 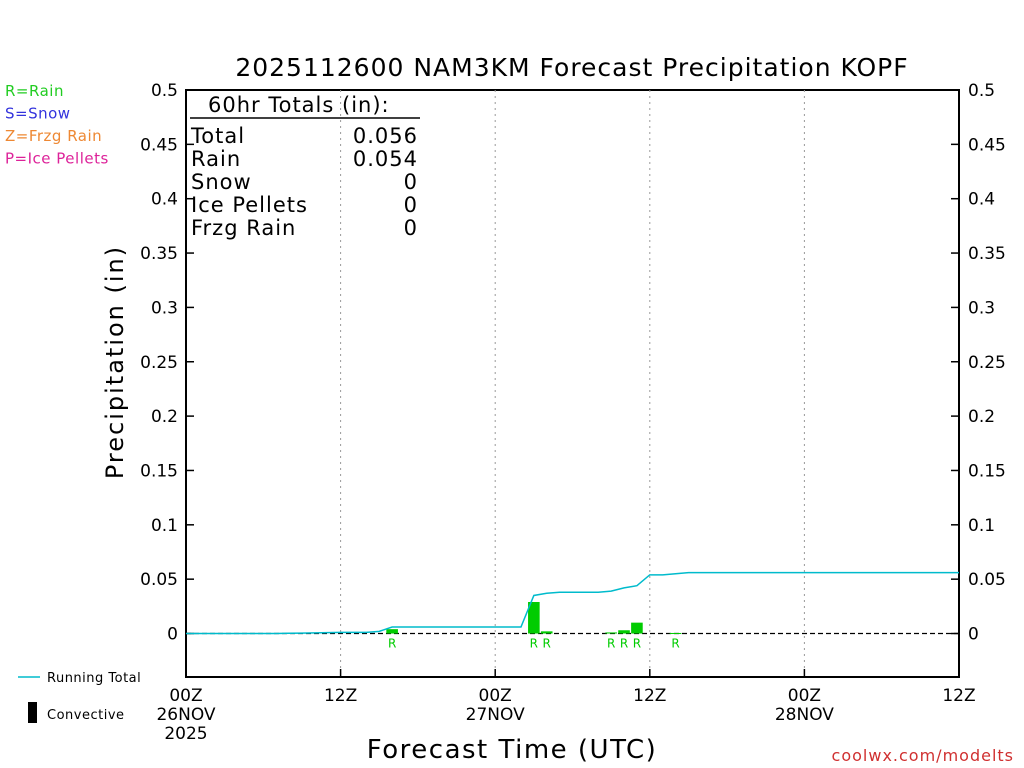 What do you see at coordinates (385, 136) in the screenshot?
I see `totals-row-value: 0.056` at bounding box center [385, 136].